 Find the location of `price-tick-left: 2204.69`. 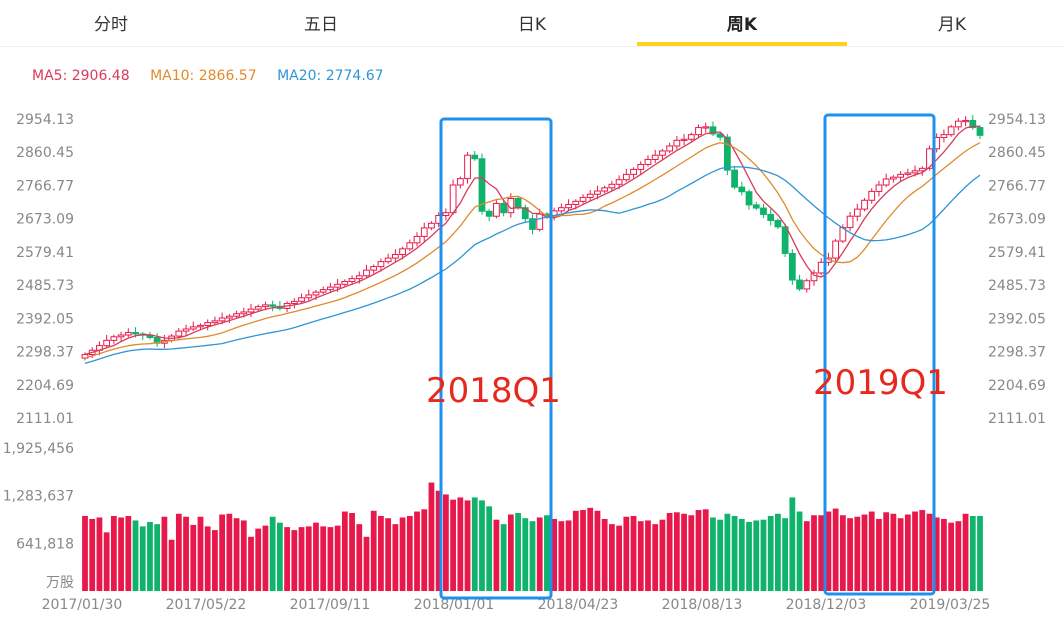

price-tick-left: 2204.69 is located at coordinates (45, 386).